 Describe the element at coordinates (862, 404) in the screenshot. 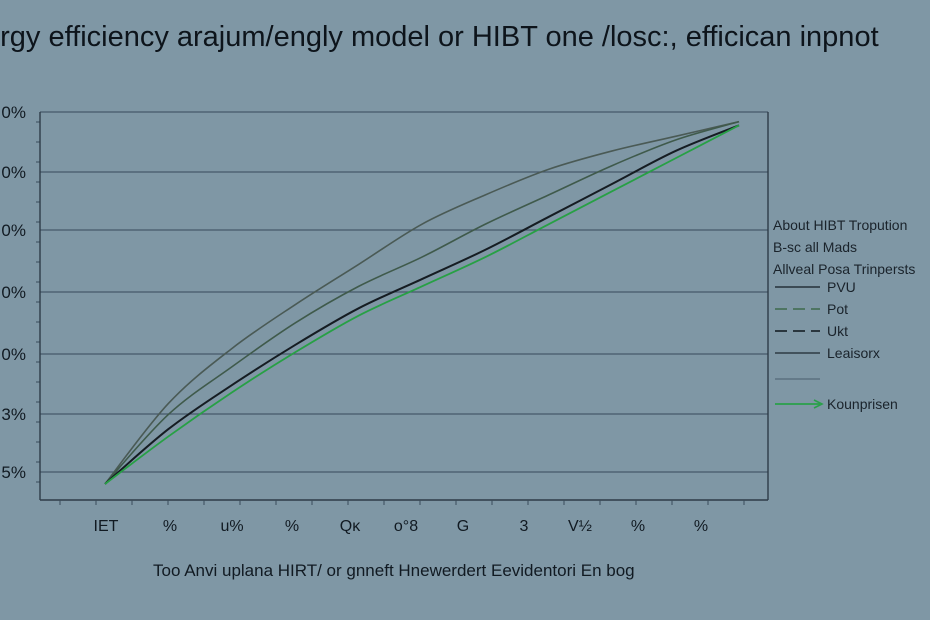

I see `legend-label: Kounprisen` at that location.